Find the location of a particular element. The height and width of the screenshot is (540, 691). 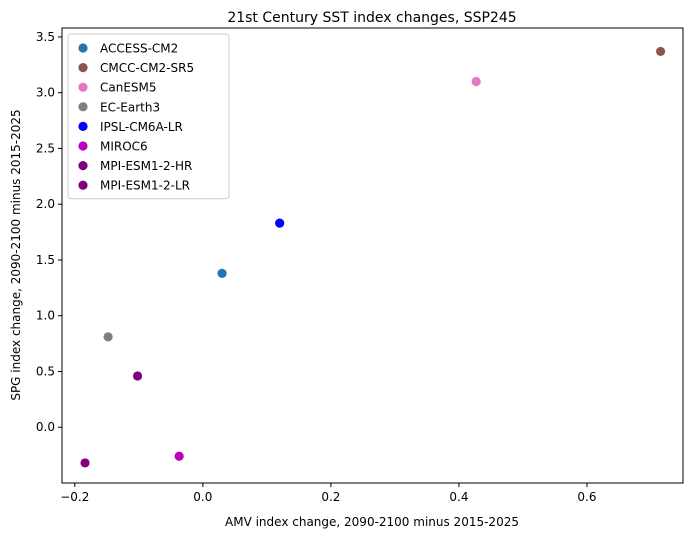

point-cmcc-cm2-sr5 is located at coordinates (660, 51).